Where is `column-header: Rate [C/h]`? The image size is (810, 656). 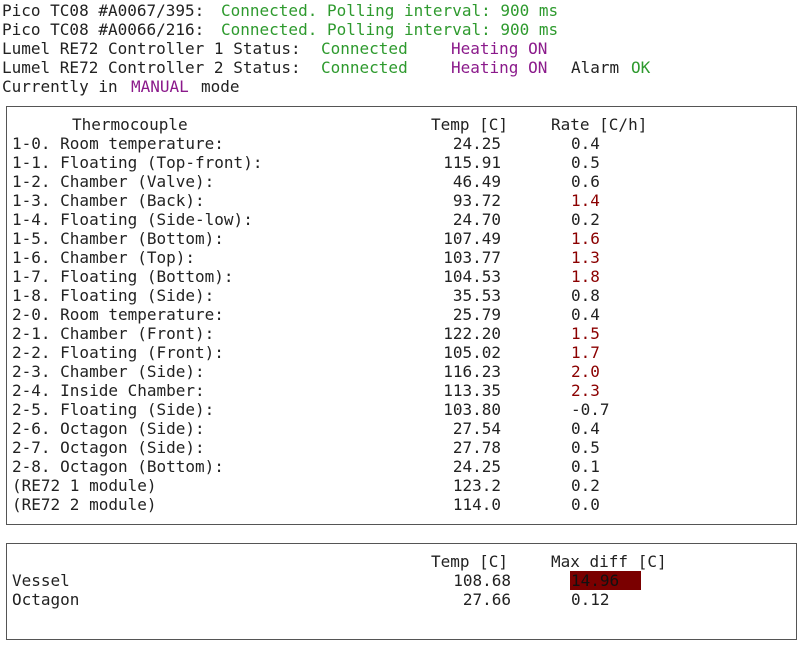 column-header: Rate [C/h] is located at coordinates (599, 124).